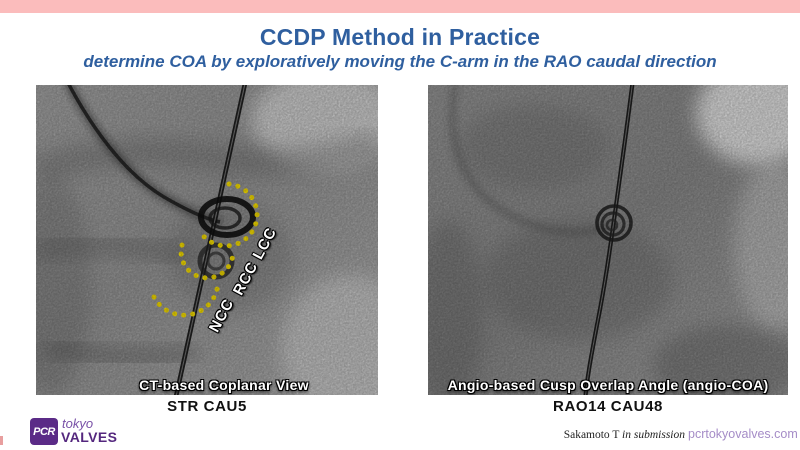 This screenshot has height=450, width=800. What do you see at coordinates (400, 37) in the screenshot?
I see `page-title: CCDP Method in Practice` at bounding box center [400, 37].